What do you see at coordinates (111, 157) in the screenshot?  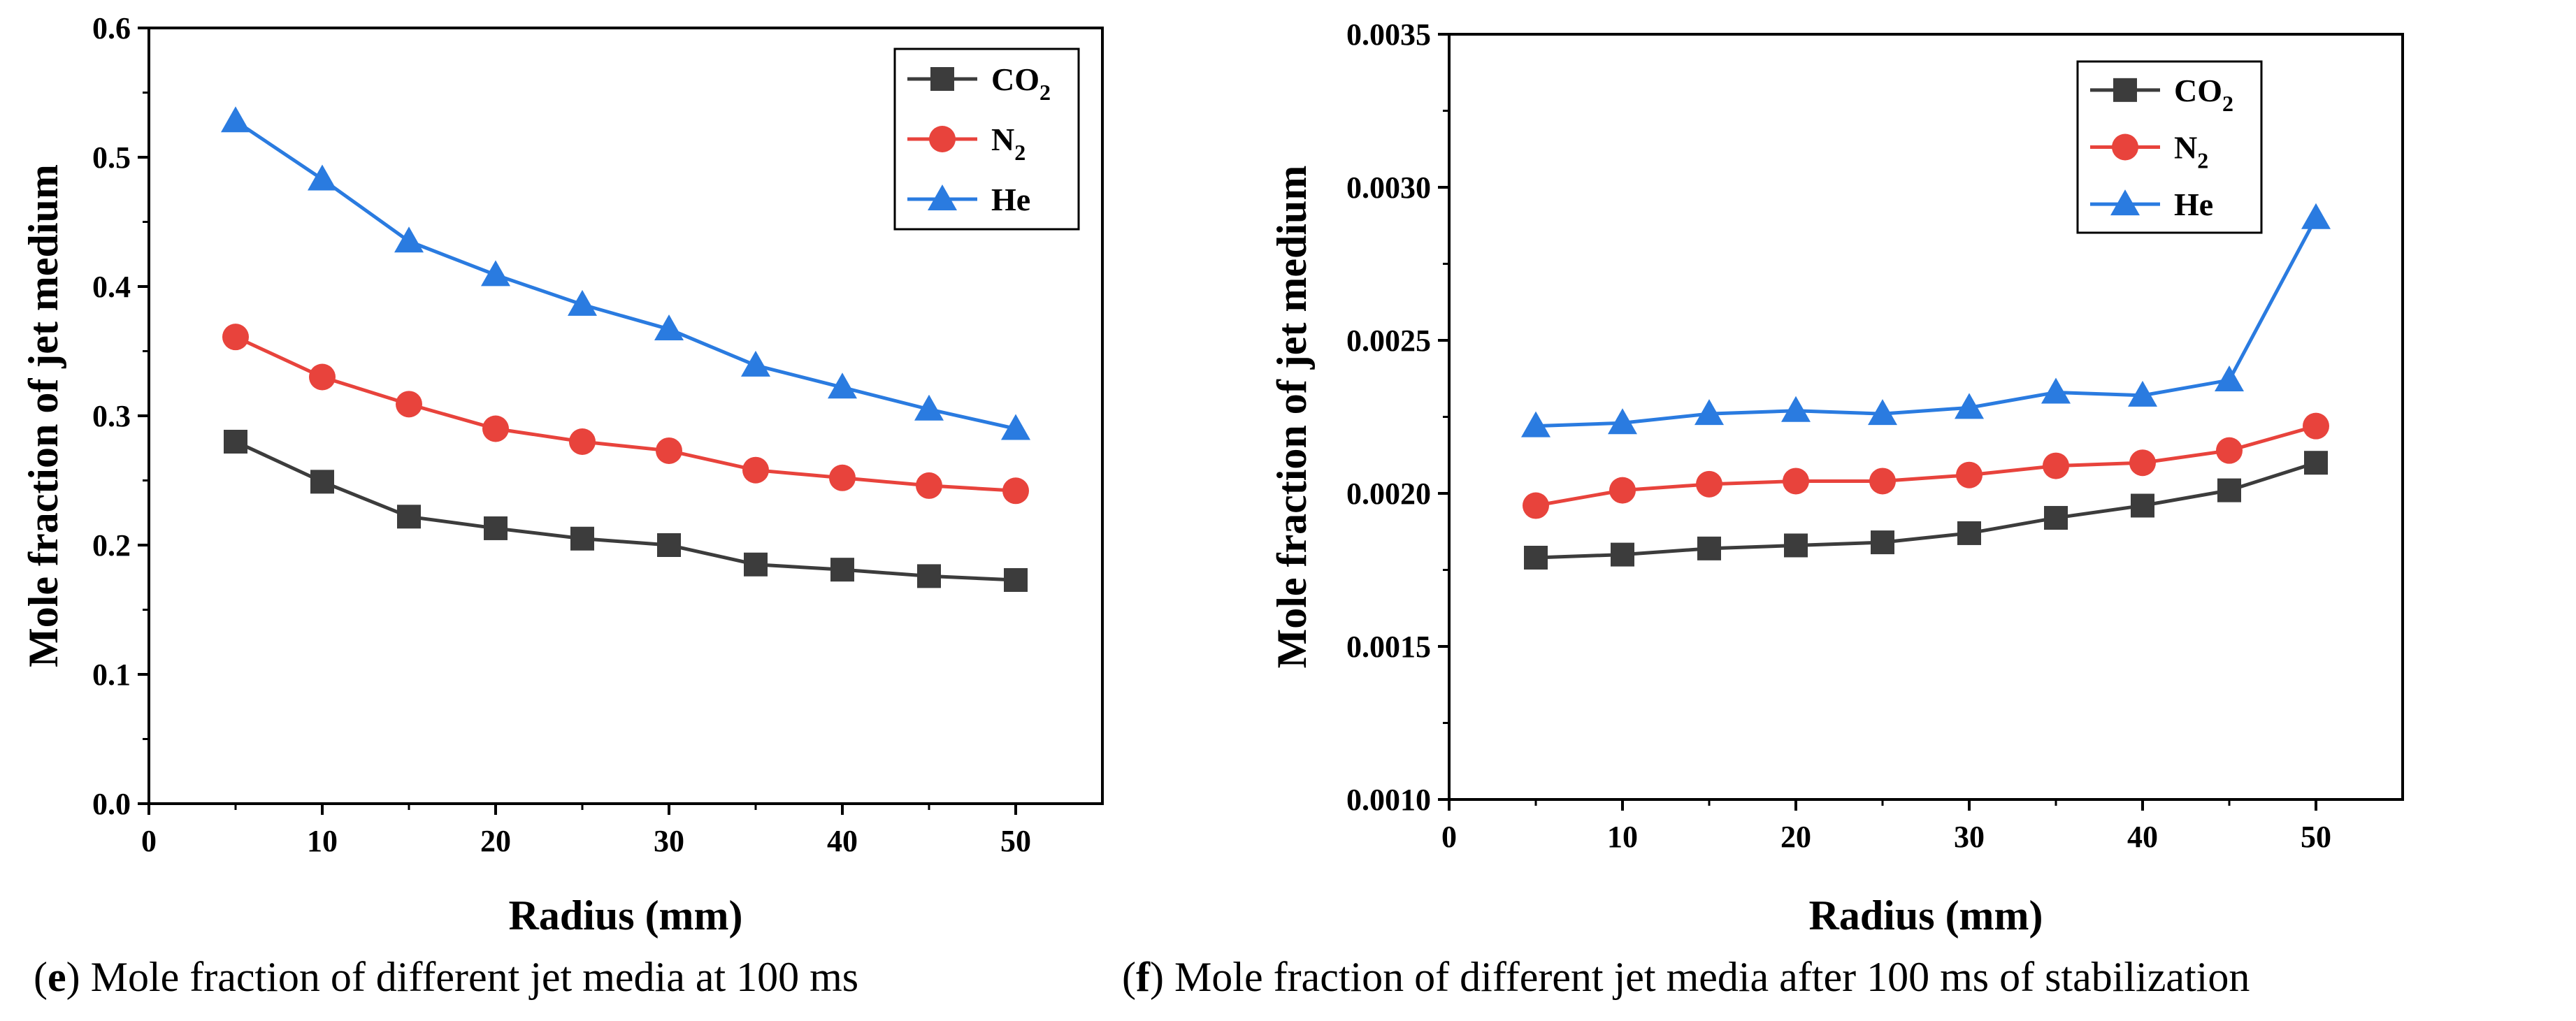 I see `y-tick-label: 0.5` at bounding box center [111, 157].